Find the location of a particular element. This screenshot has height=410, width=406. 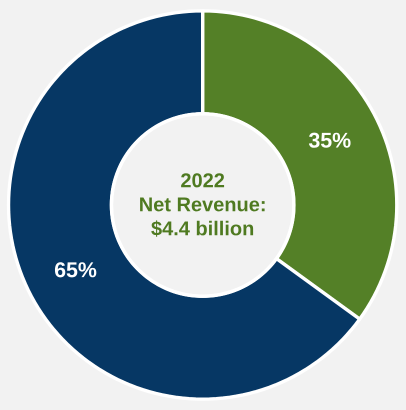

text: Net Revenue: $4.4 billion is located at coordinates (202, 217).